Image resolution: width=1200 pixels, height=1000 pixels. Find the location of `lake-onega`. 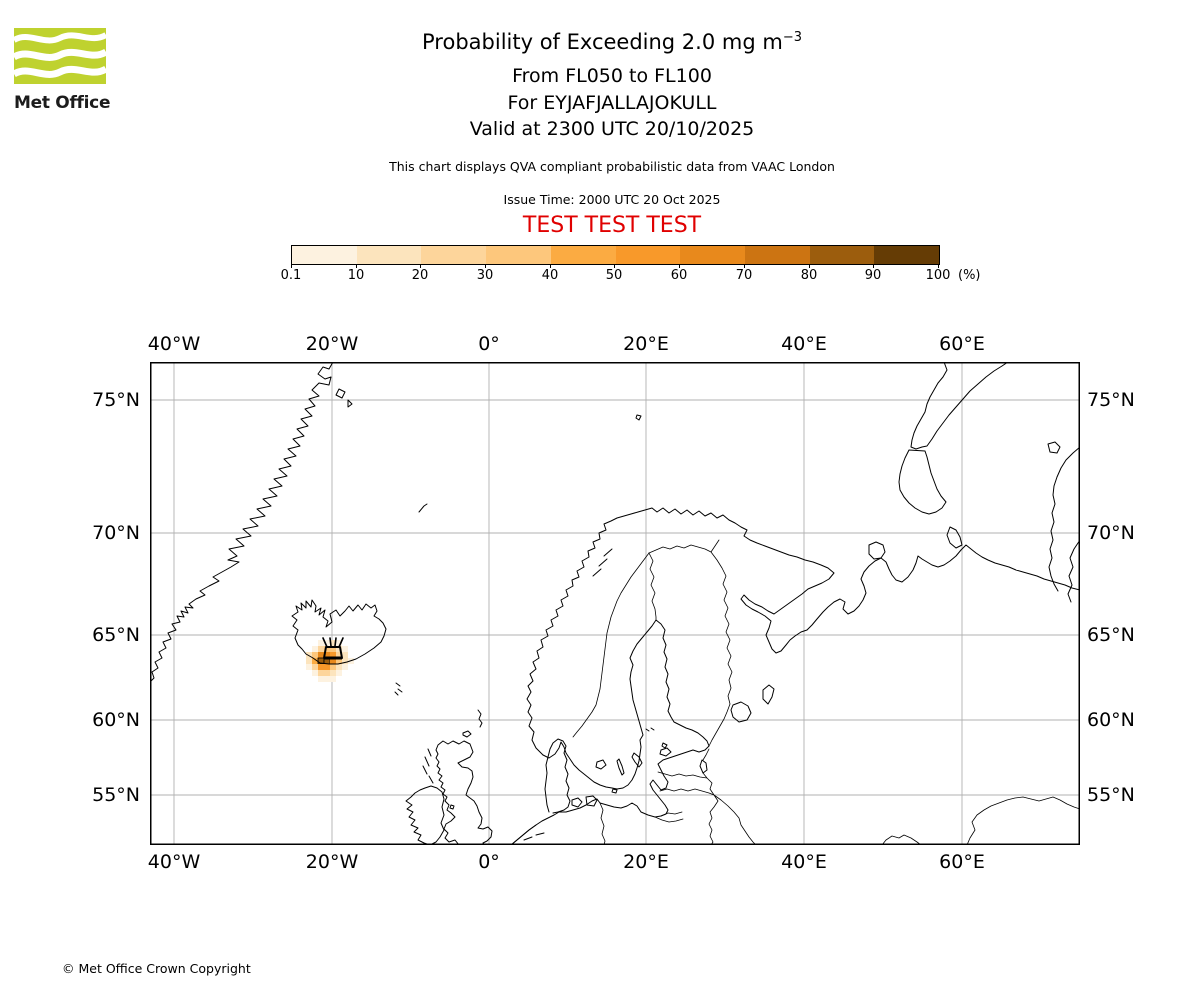

lake-onega is located at coordinates (768, 694).